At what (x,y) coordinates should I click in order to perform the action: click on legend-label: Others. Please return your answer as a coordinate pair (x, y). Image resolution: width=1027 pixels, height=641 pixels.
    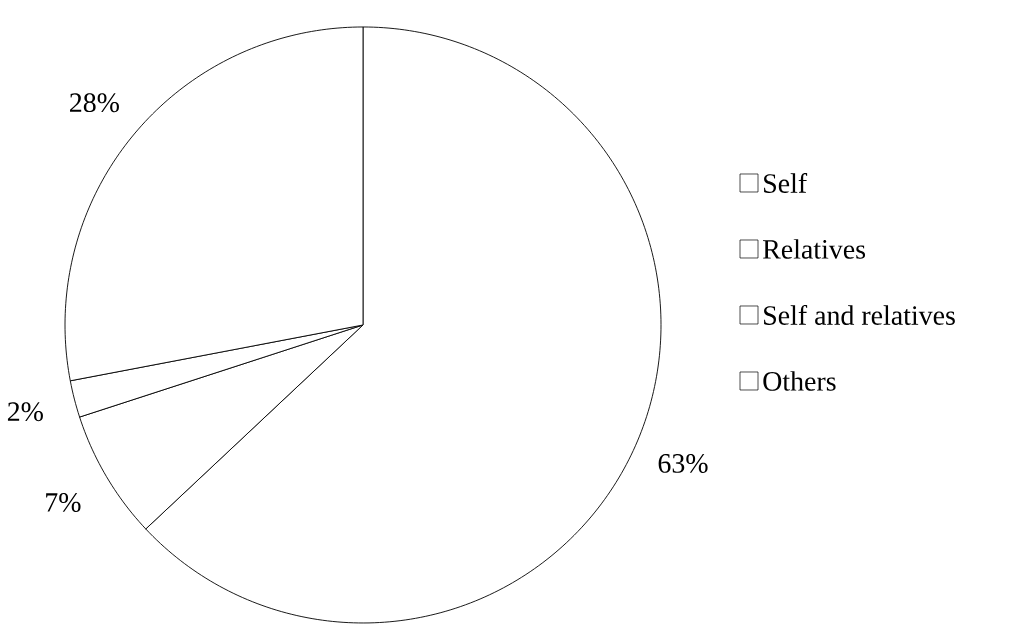
    Looking at the image, I should click on (799, 381).